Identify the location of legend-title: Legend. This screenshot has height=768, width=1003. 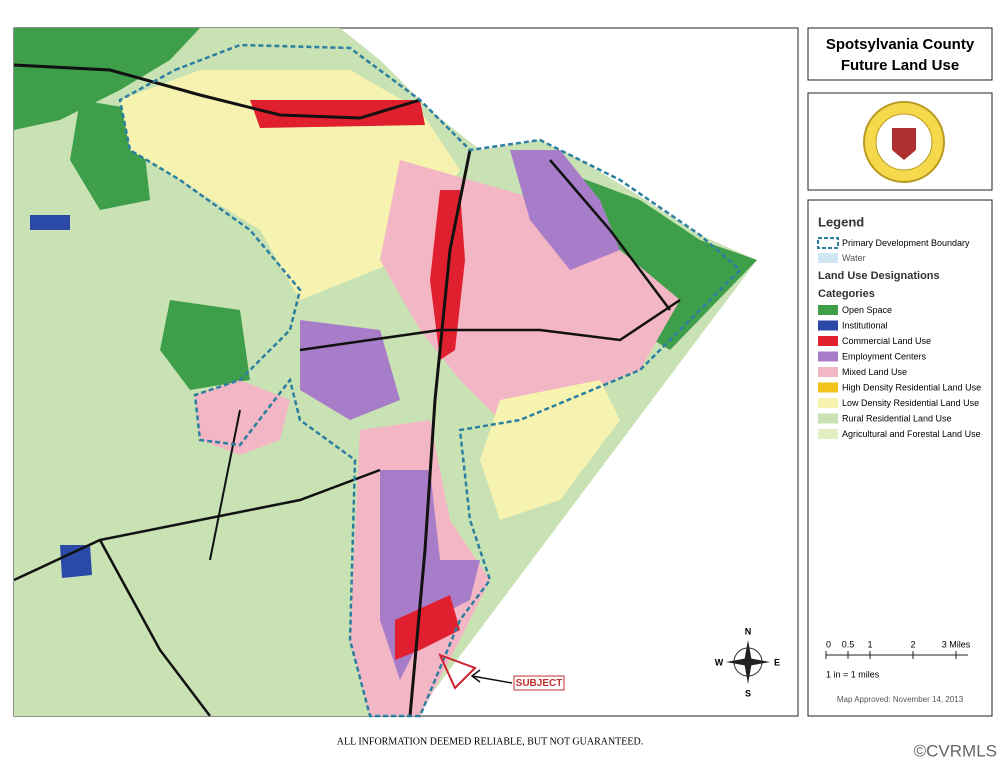
(841, 221).